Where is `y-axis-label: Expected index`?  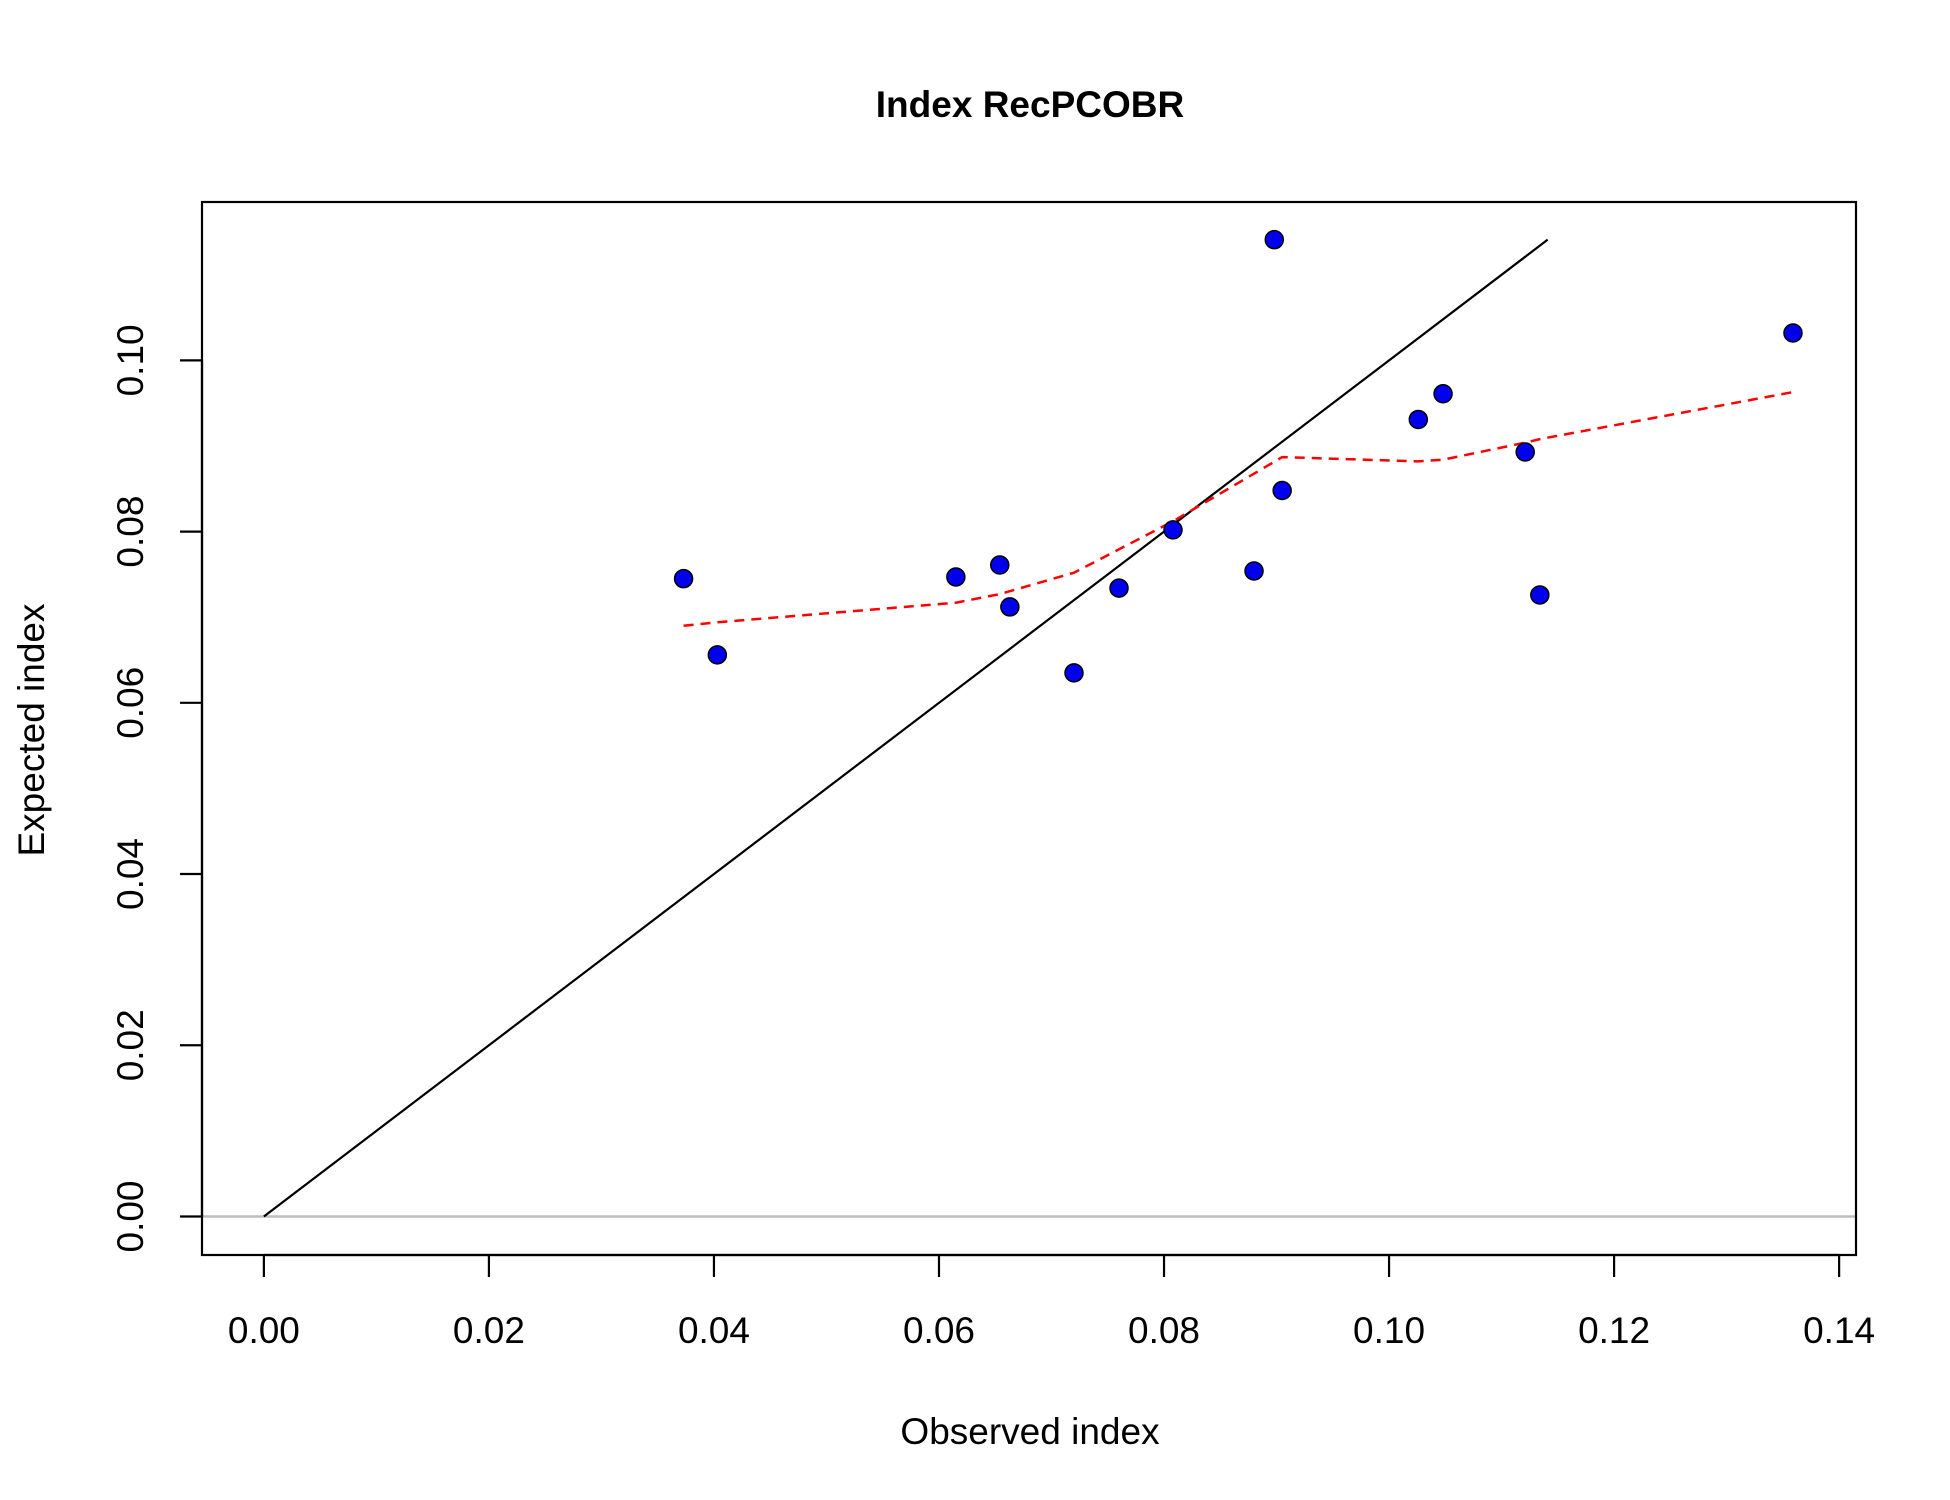 y-axis-label: Expected index is located at coordinates (31, 730).